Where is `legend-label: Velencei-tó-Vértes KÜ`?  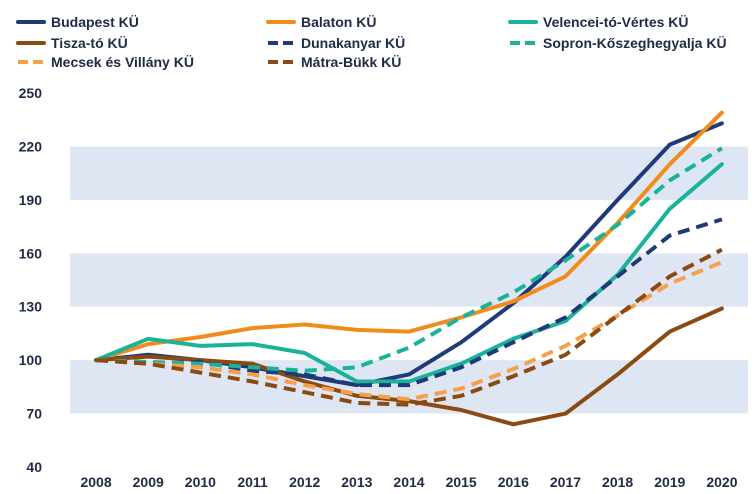 legend-label: Velencei-tó-Vértes KÜ is located at coordinates (616, 22).